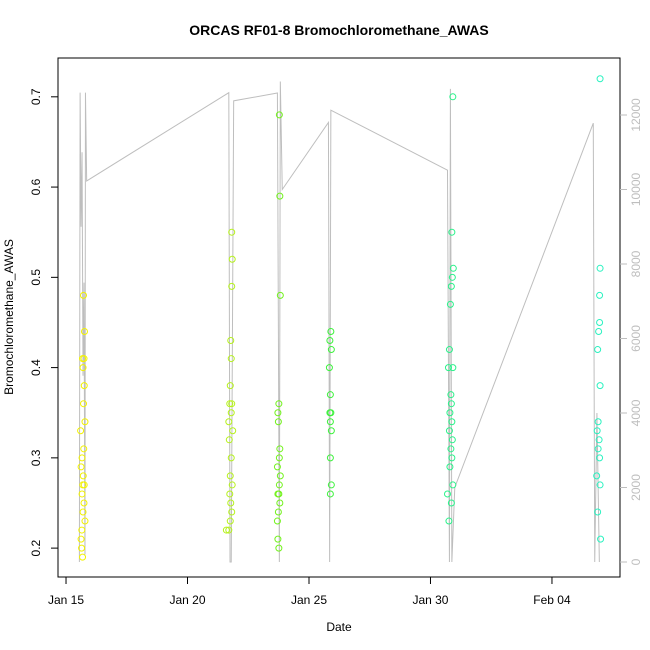 The height and width of the screenshot is (650, 650). What do you see at coordinates (187, 600) in the screenshot?
I see `x-tick-label: Jan 20` at bounding box center [187, 600].